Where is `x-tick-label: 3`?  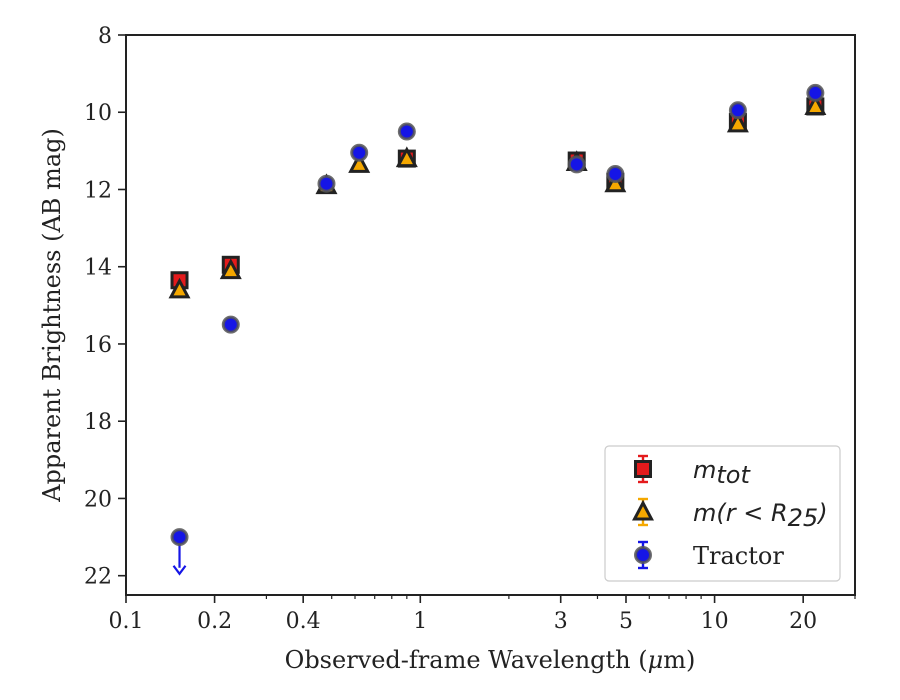
x-tick-label: 3 is located at coordinates (561, 621).